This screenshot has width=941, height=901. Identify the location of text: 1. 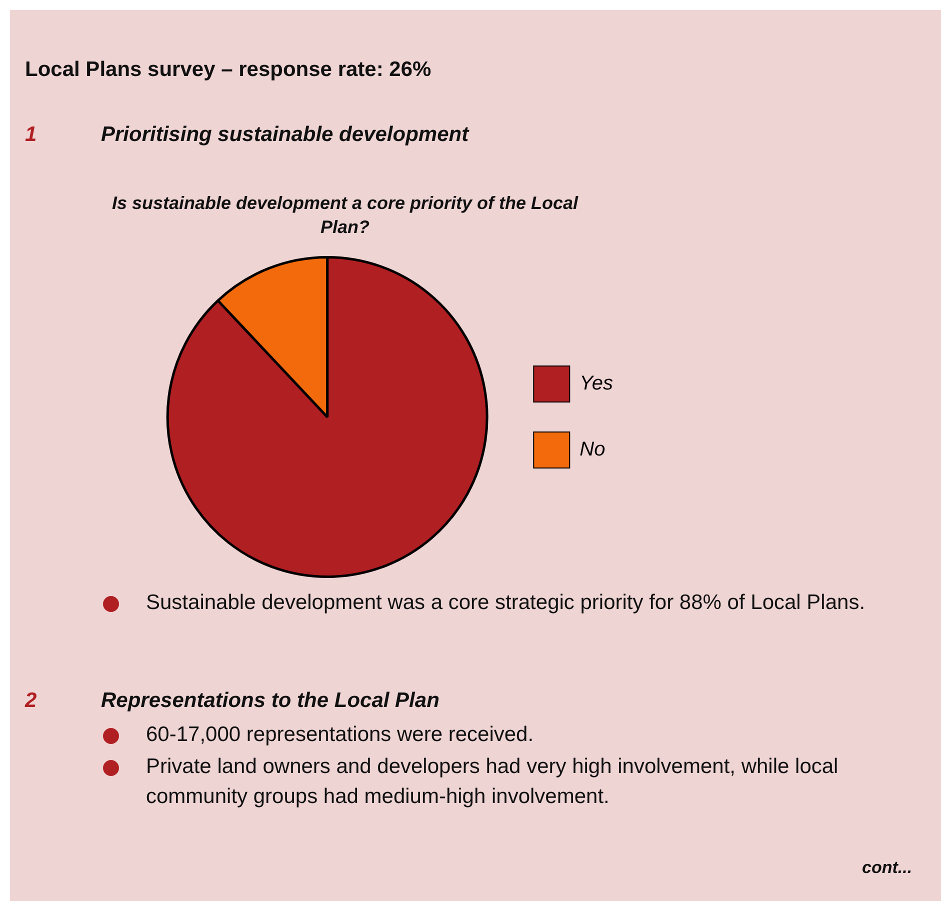
(31, 135).